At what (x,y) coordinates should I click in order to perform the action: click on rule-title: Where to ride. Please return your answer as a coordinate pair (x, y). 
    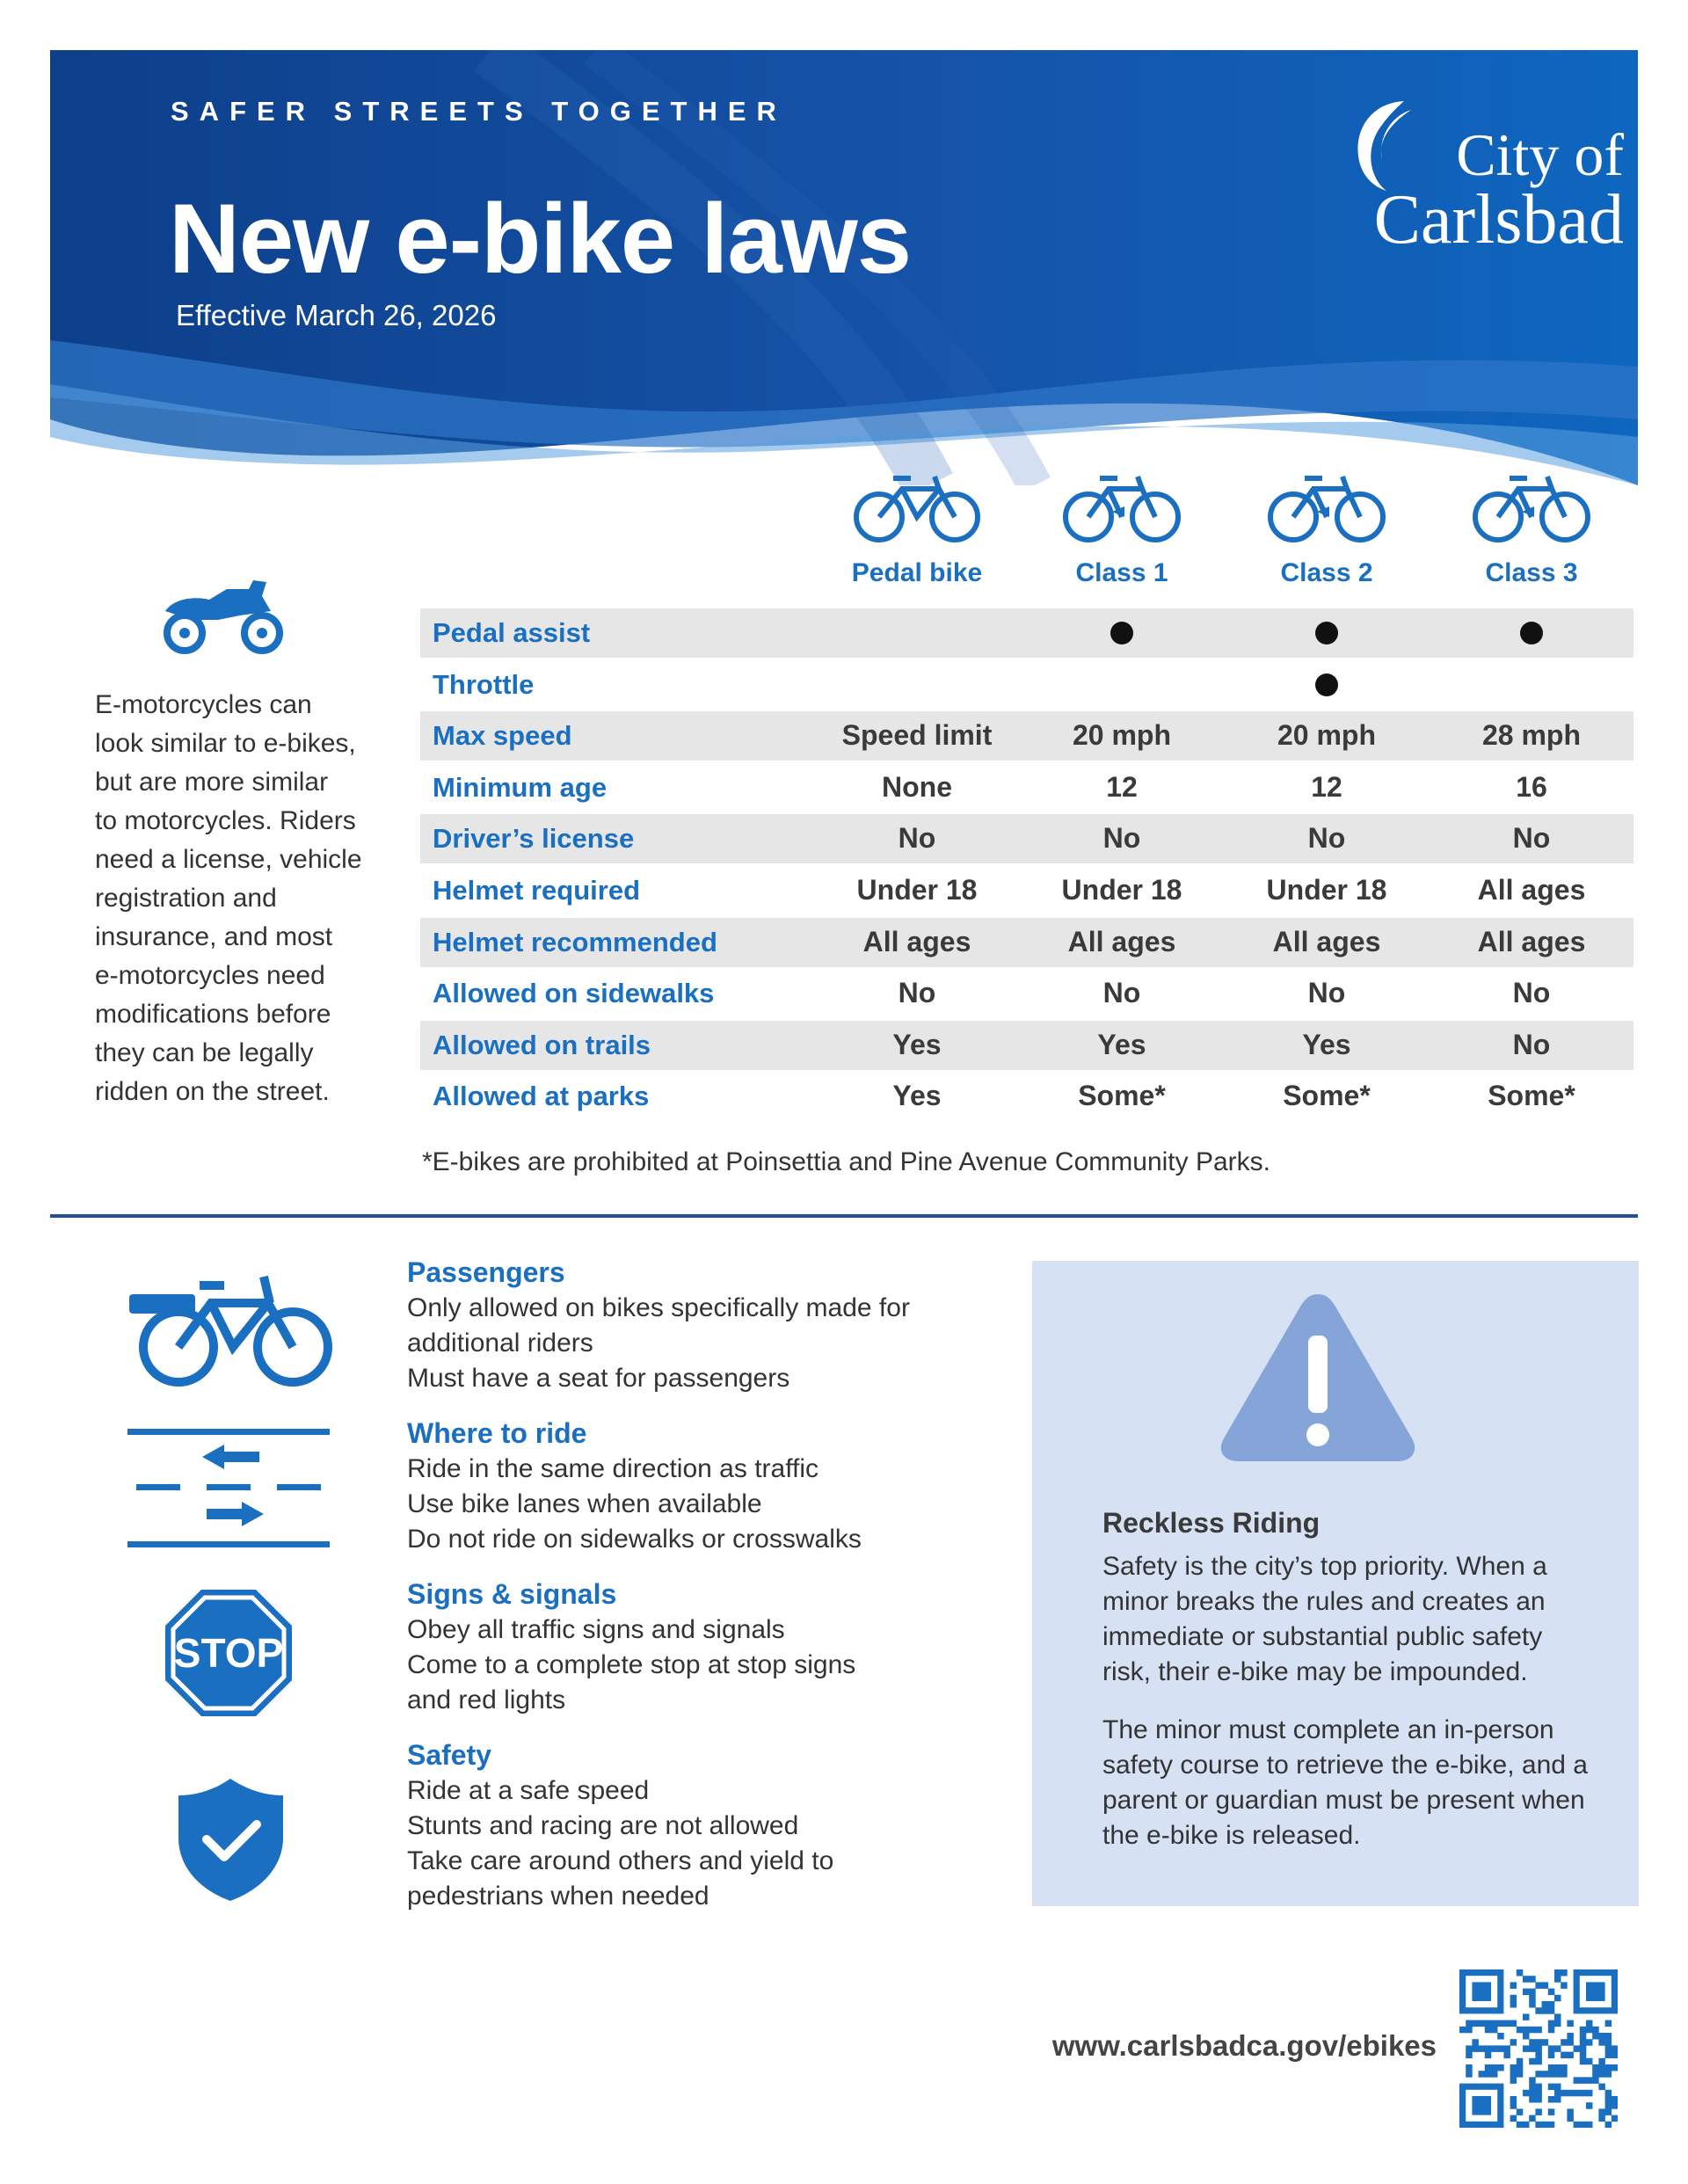
    Looking at the image, I should click on (497, 1433).